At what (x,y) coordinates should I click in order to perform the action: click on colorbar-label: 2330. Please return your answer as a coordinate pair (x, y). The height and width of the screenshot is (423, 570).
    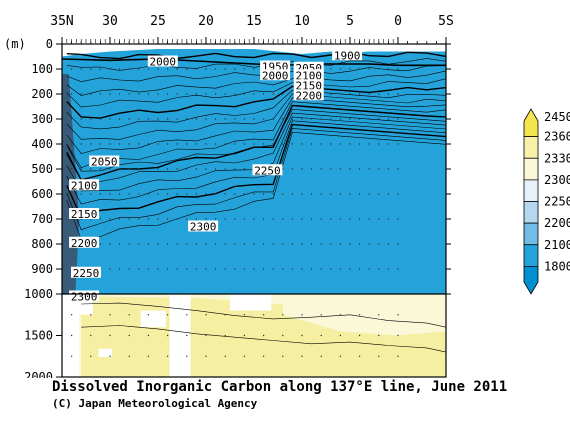
    Looking at the image, I should click on (557, 158).